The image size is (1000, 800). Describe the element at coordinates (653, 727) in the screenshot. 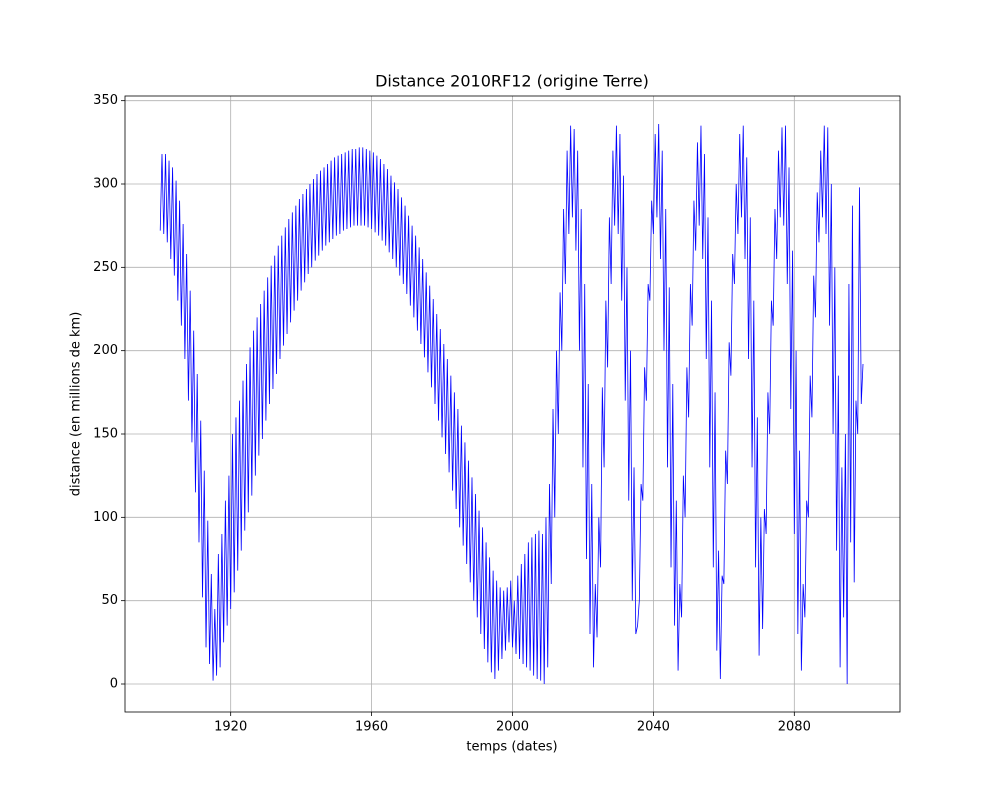

I see `x-tick-label: 2040` at that location.